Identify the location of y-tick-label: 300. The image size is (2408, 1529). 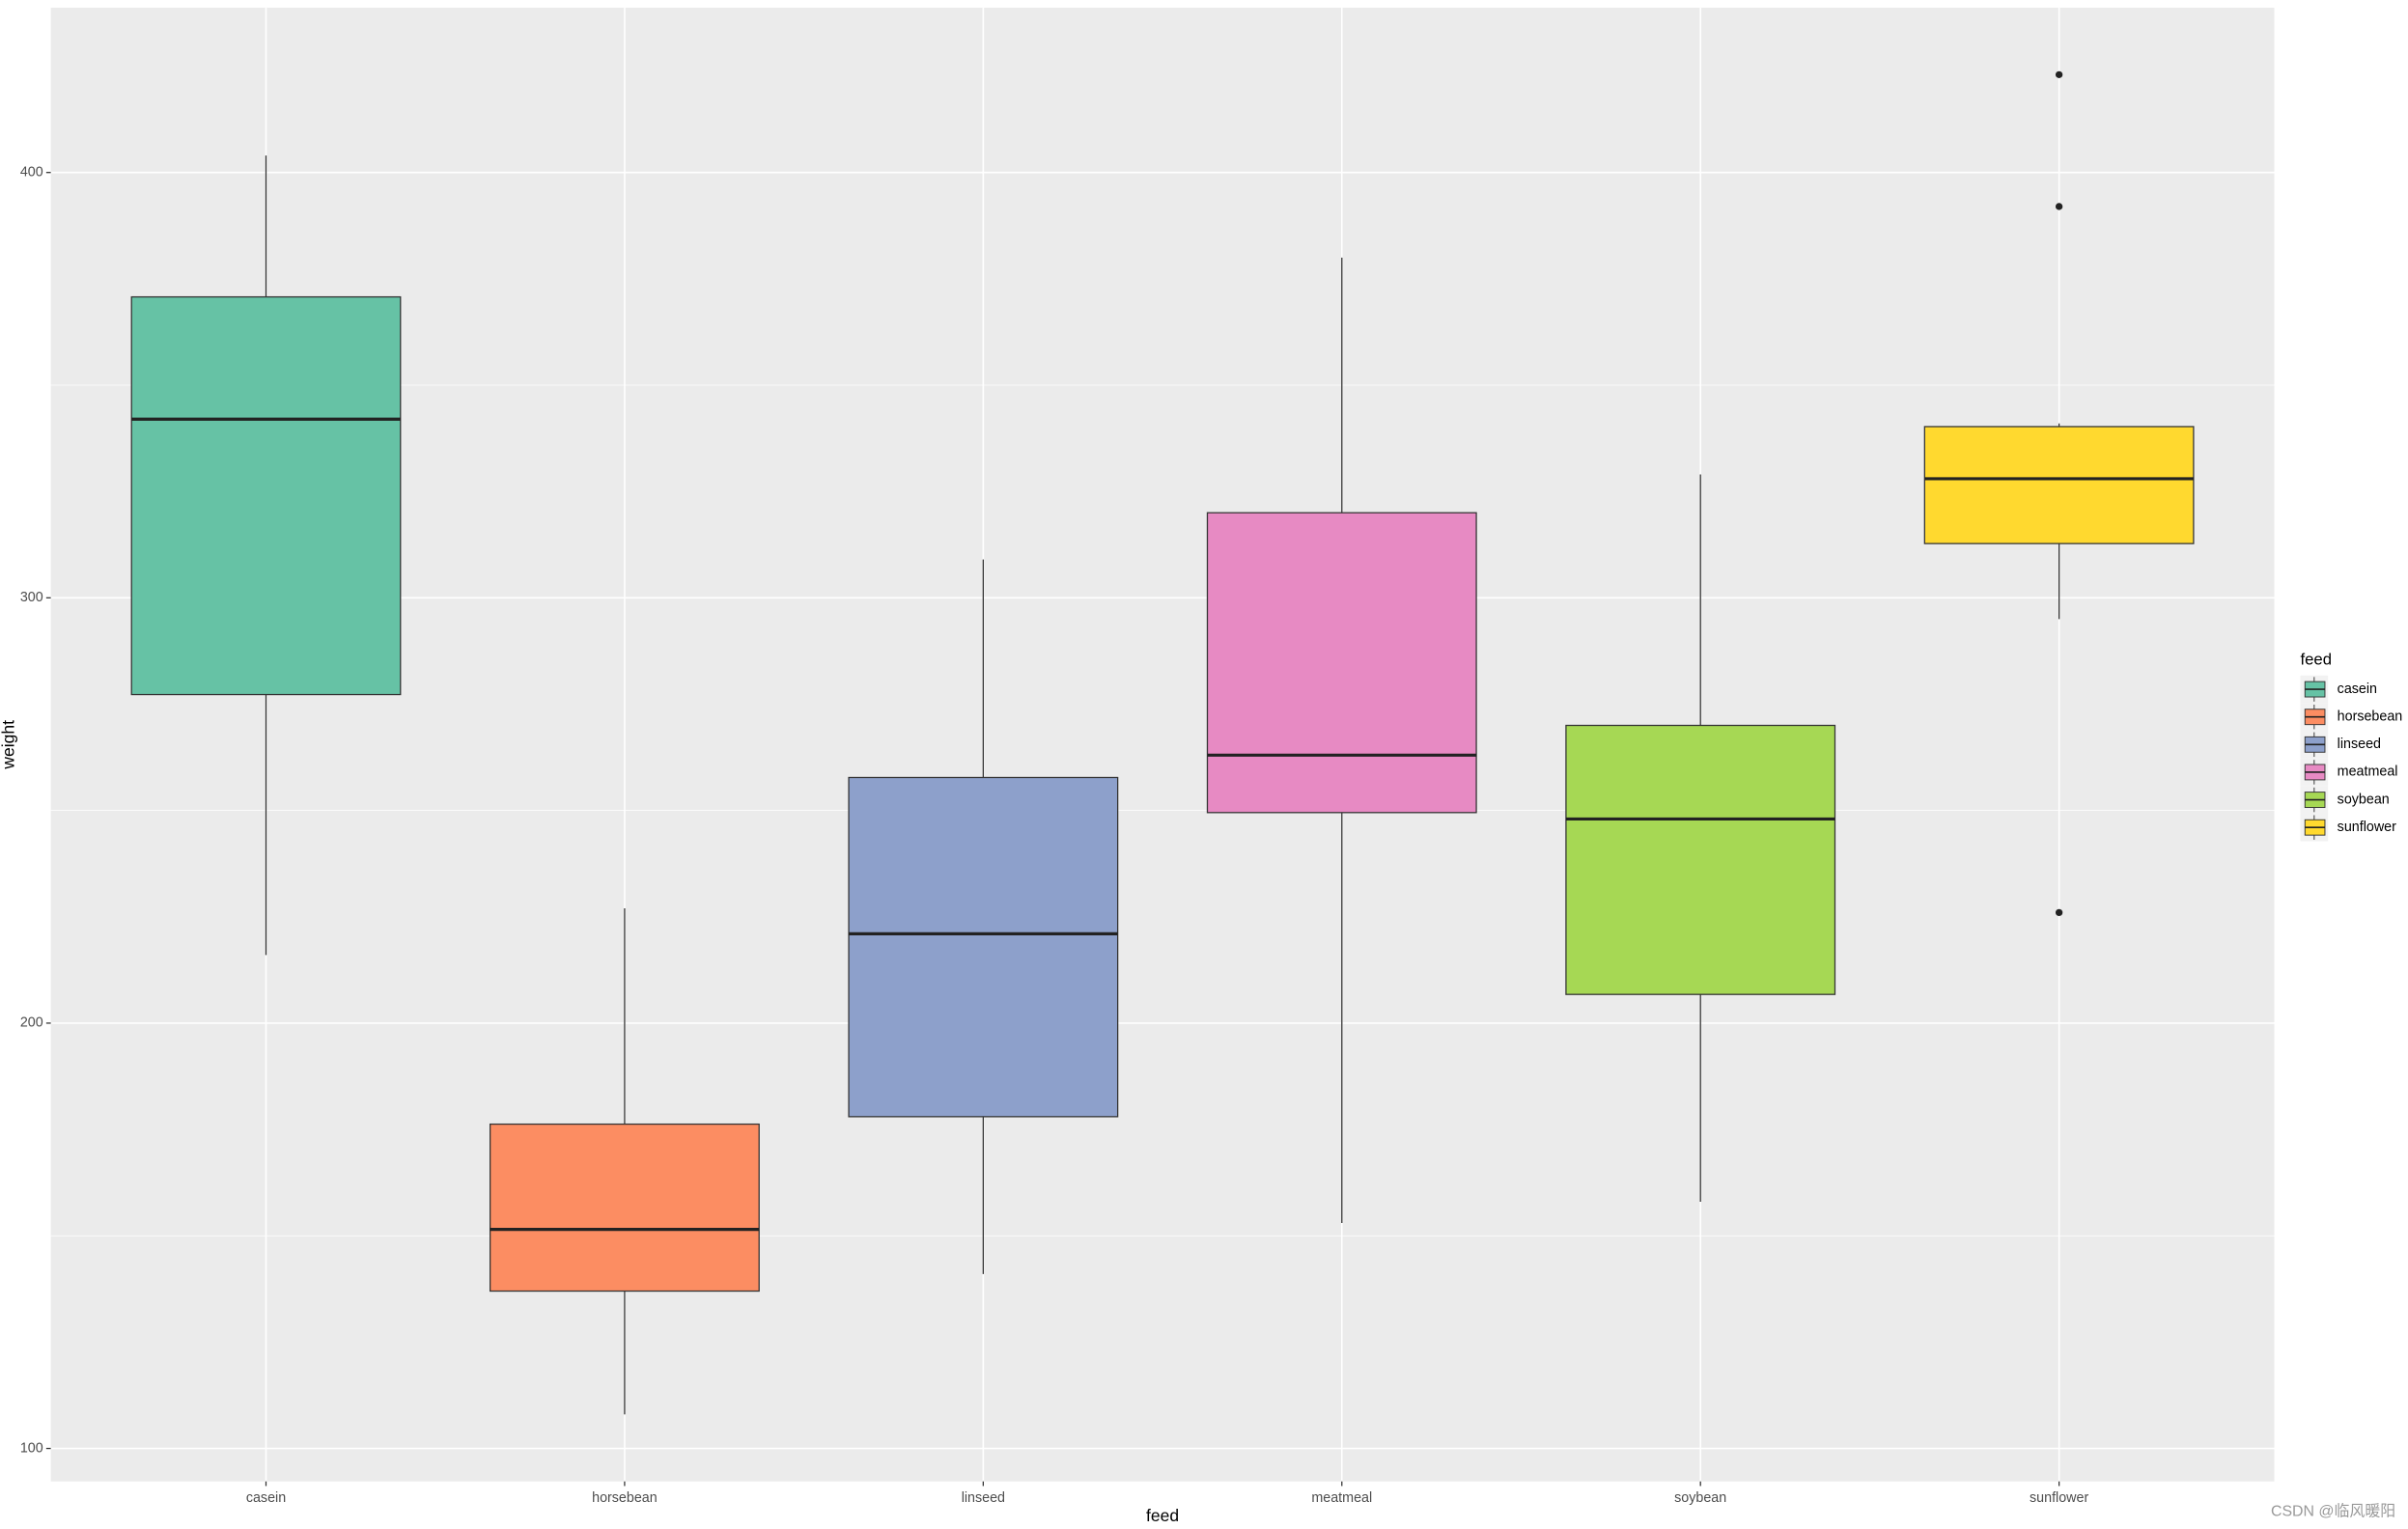
(31, 597).